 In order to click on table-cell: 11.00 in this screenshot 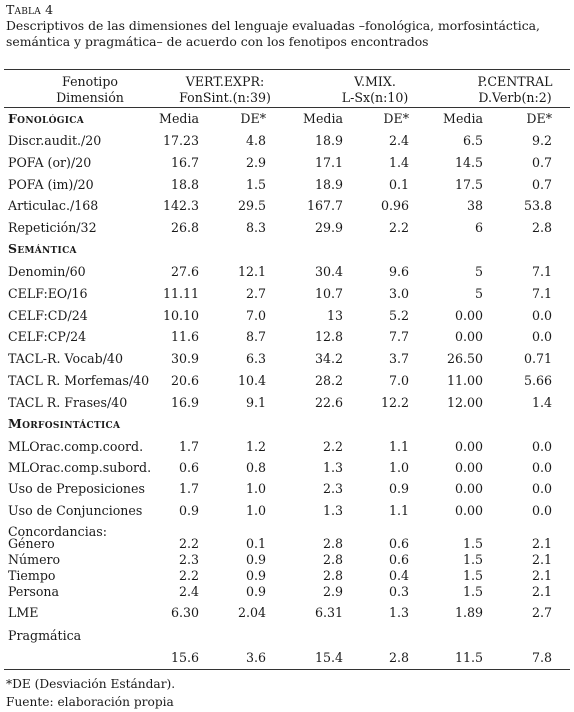, I will do `click(464, 380)`.